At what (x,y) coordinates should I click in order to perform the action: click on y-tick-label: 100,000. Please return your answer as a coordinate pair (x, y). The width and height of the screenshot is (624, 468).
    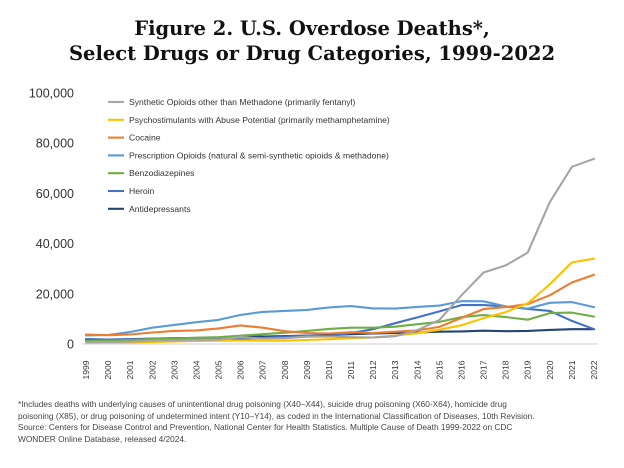
    Looking at the image, I should click on (51, 94).